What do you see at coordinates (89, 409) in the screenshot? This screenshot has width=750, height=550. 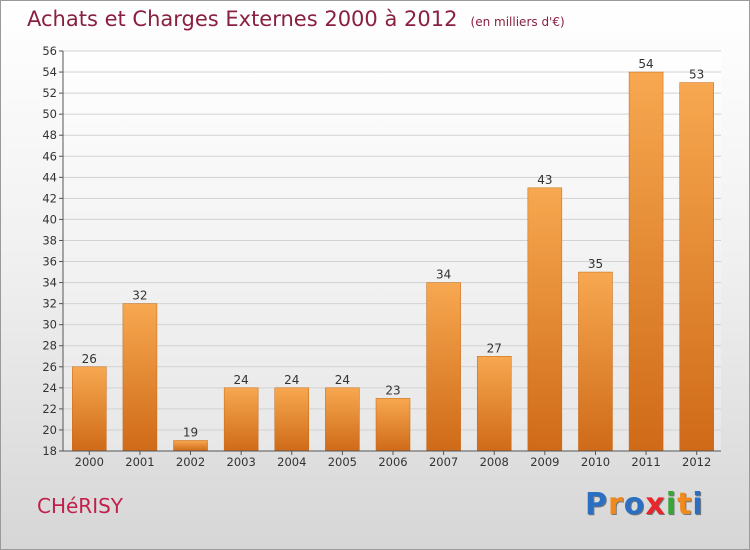 I see `bar-2000` at bounding box center [89, 409].